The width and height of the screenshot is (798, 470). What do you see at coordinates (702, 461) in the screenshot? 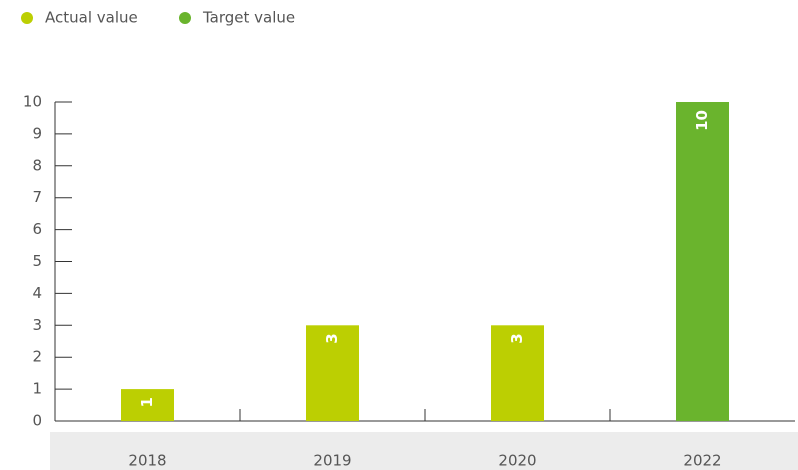
I see `x-tick-label: 2022` at bounding box center [702, 461].